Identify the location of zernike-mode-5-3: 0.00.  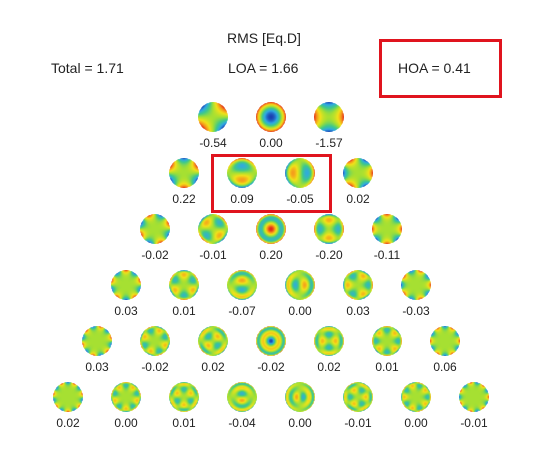
(300, 294).